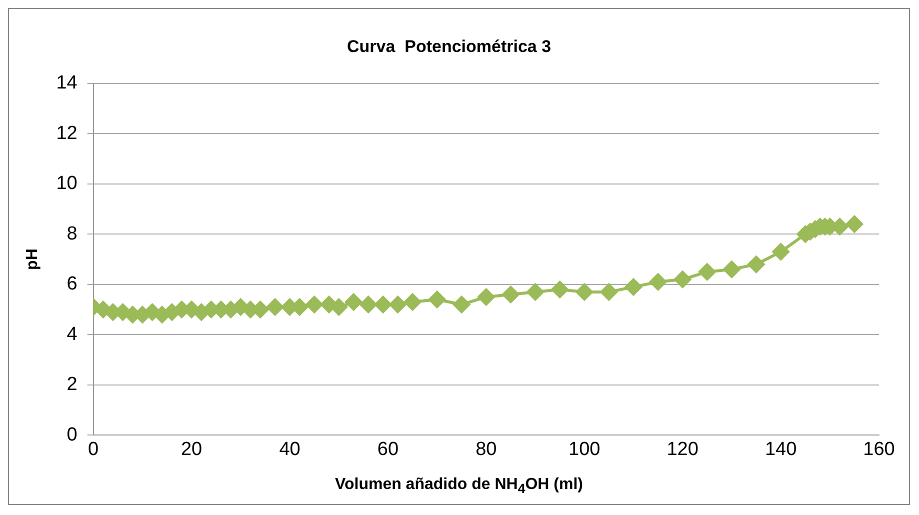 The width and height of the screenshot is (919, 515). Describe the element at coordinates (449, 46) in the screenshot. I see `chart-title: Curva Potenciométrica 3` at that location.